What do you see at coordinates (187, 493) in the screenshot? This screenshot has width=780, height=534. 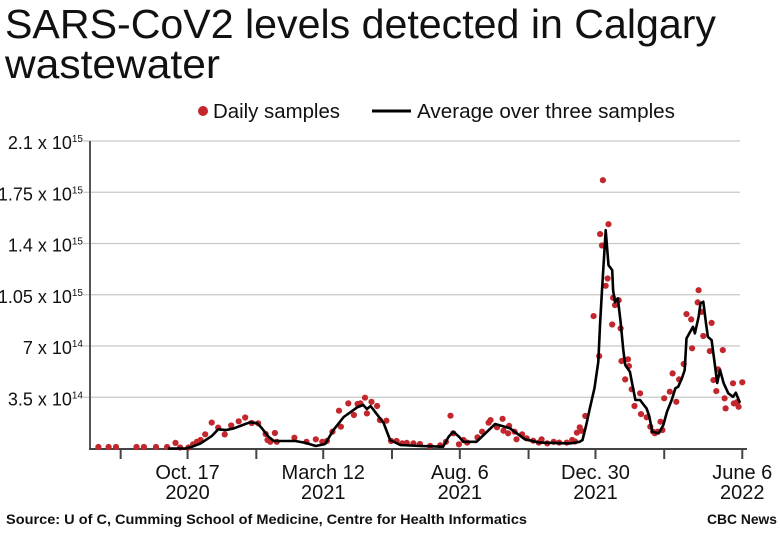 I see `x-tick-label-year: 2020` at bounding box center [187, 493].